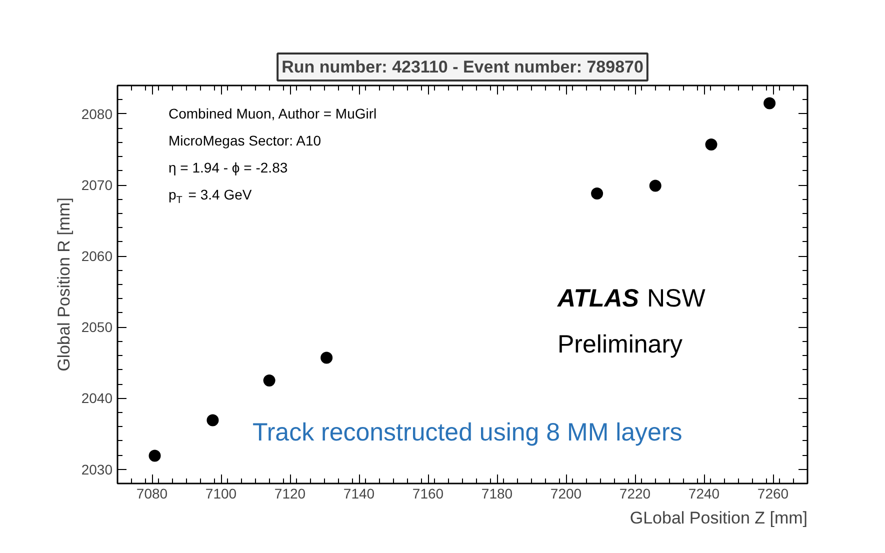  What do you see at coordinates (290, 494) in the screenshot?
I see `x-tick-label: 7120` at bounding box center [290, 494].